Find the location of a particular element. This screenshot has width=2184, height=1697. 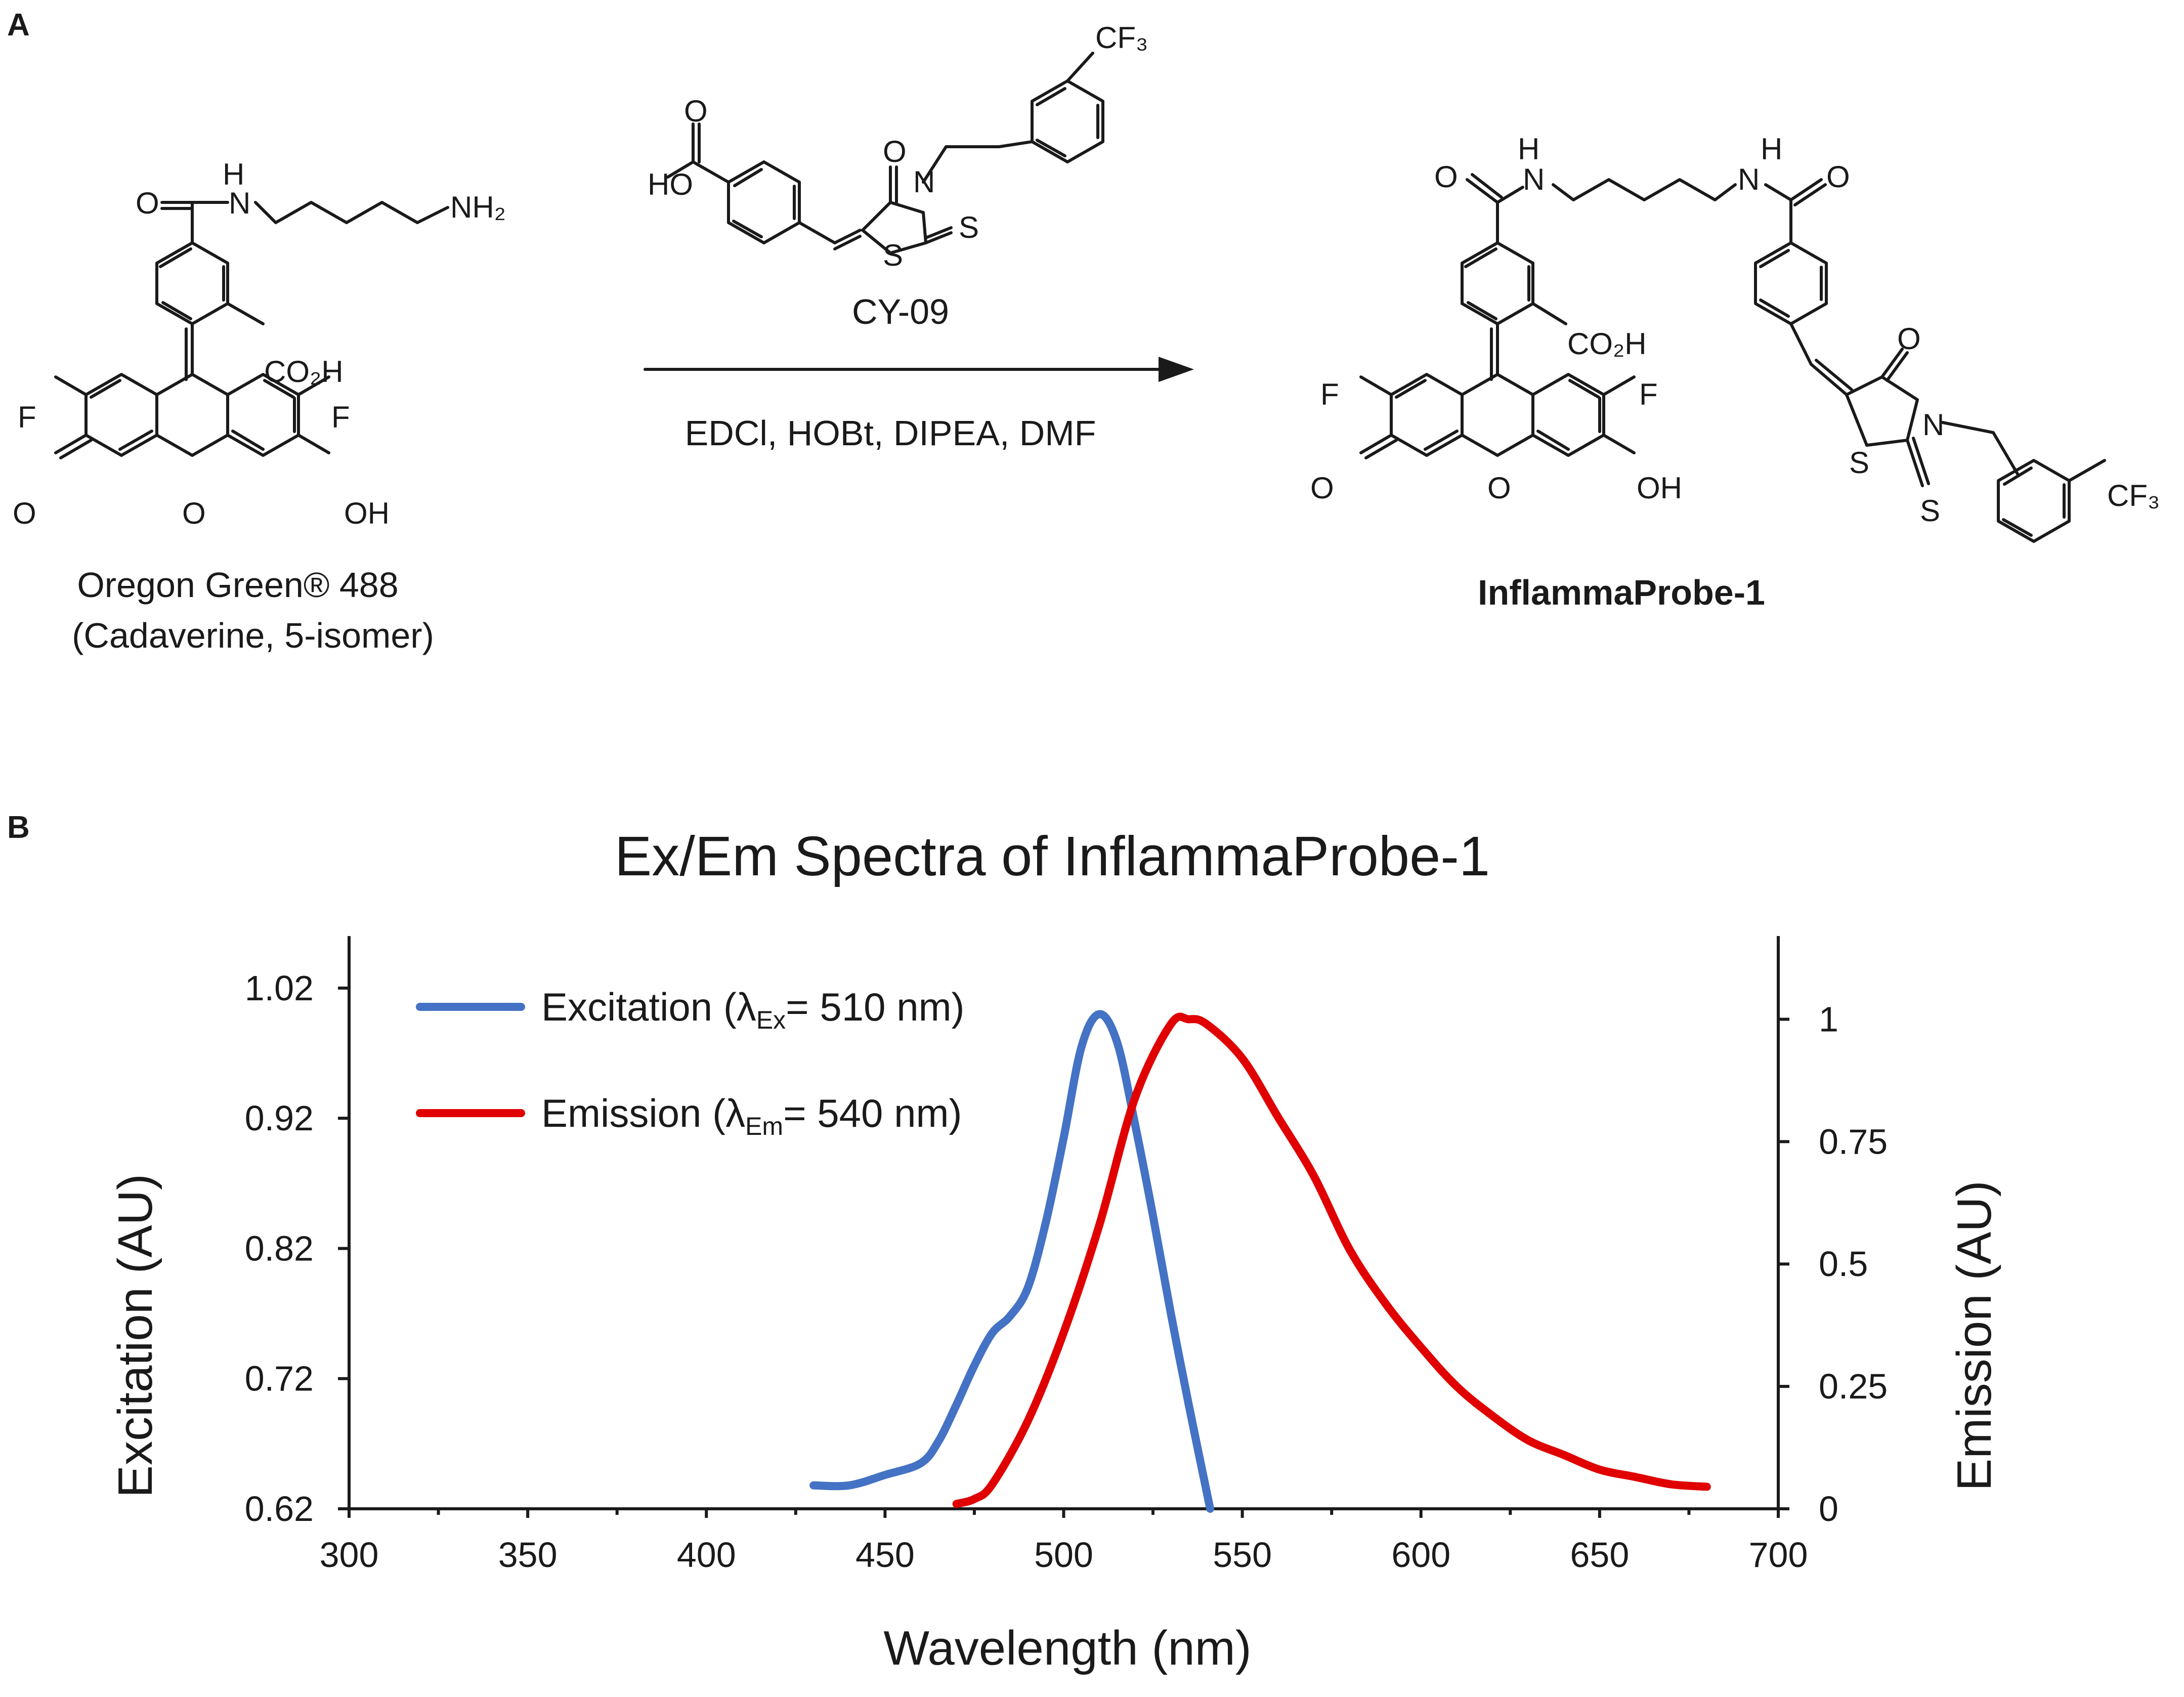

y-right-tick-labels: 0 0.25 0.5 0.75 1 is located at coordinates (1854, 1264).